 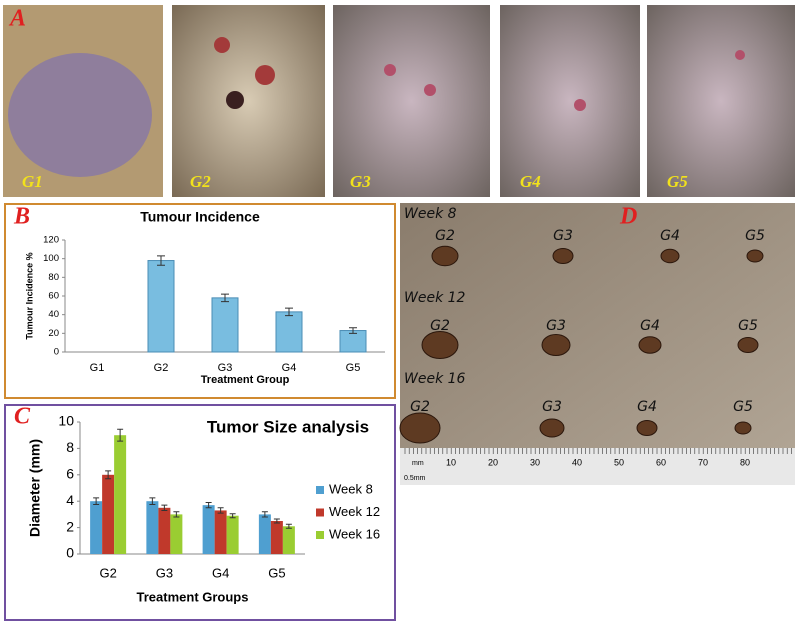 What do you see at coordinates (748, 326) in the screenshot?
I see `group-label: G5` at bounding box center [748, 326].